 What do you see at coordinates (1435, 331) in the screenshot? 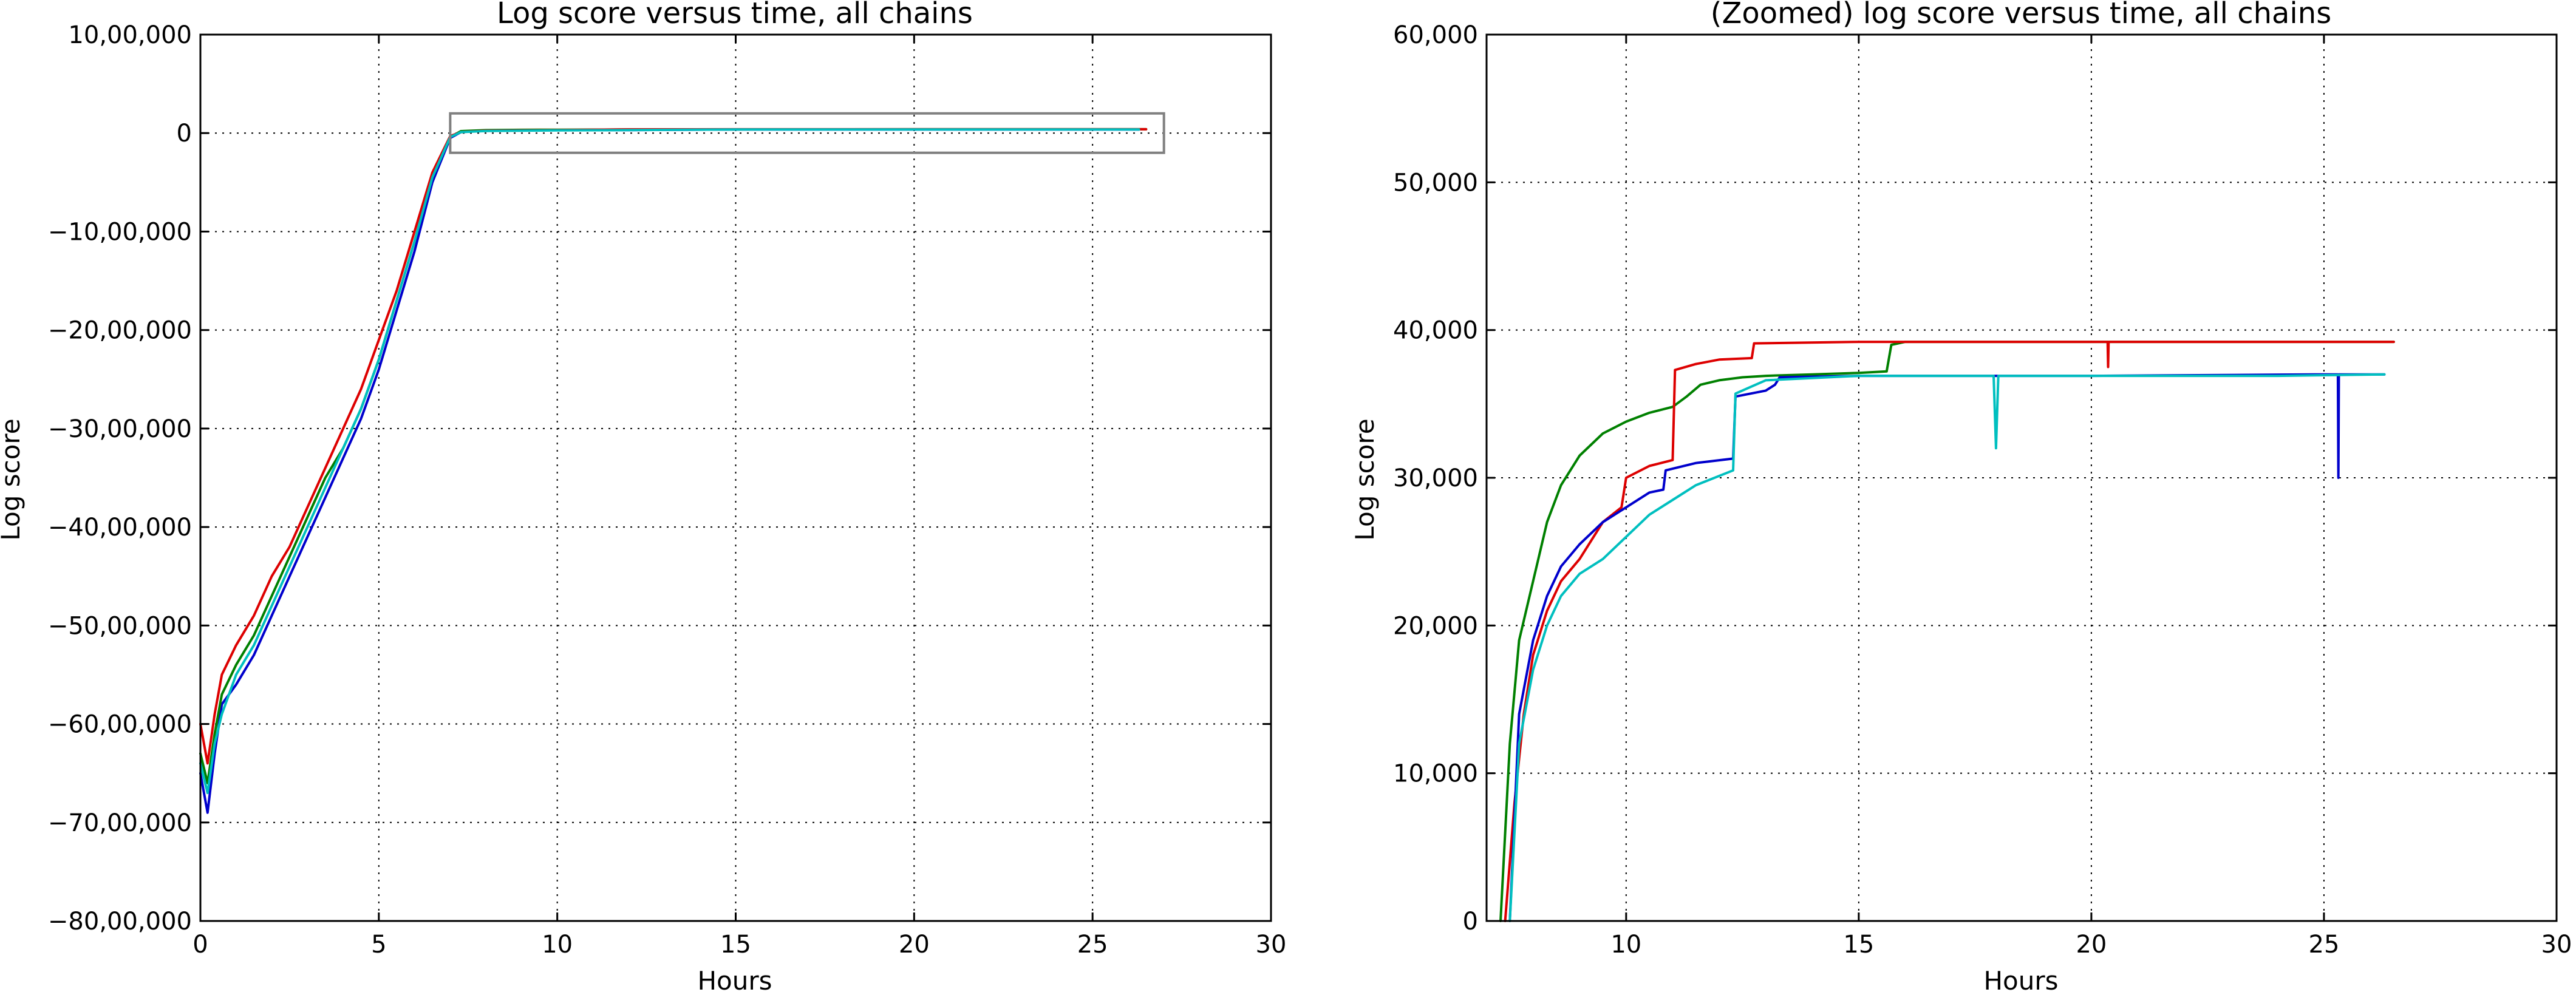
I see `y-tick-label: 40,000` at bounding box center [1435, 331].